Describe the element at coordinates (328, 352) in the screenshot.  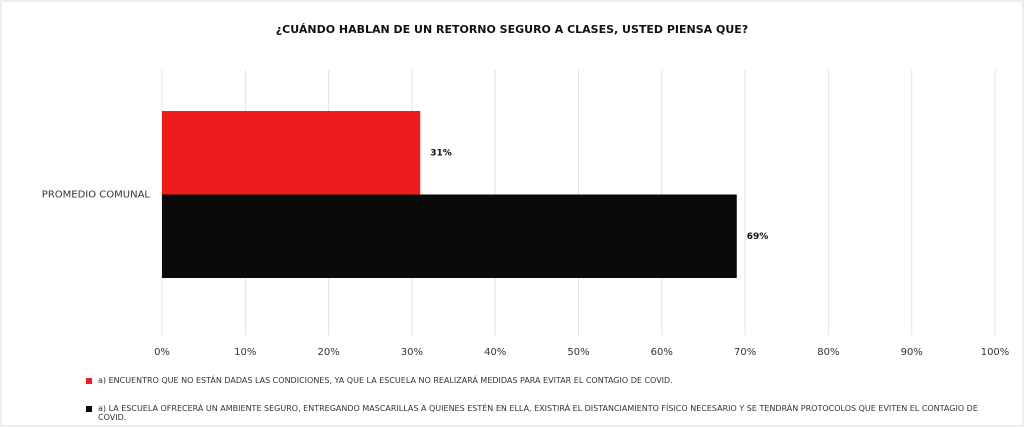
I see `x-tick-label: 20%` at that location.